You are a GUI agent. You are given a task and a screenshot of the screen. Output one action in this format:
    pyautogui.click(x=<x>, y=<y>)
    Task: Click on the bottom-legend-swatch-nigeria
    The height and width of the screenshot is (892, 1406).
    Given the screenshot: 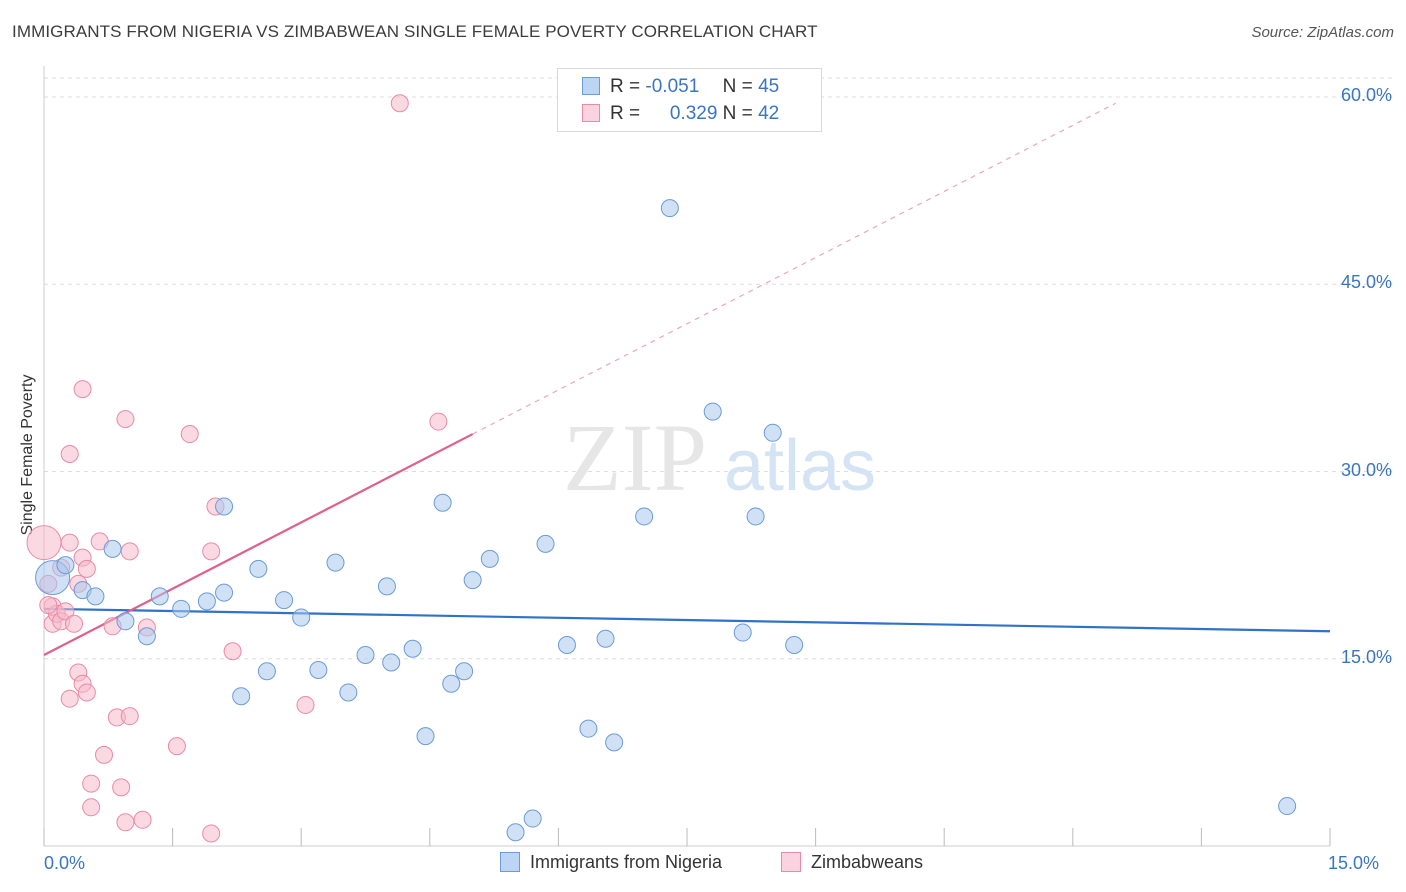 What is the action you would take?
    pyautogui.click(x=510, y=862)
    